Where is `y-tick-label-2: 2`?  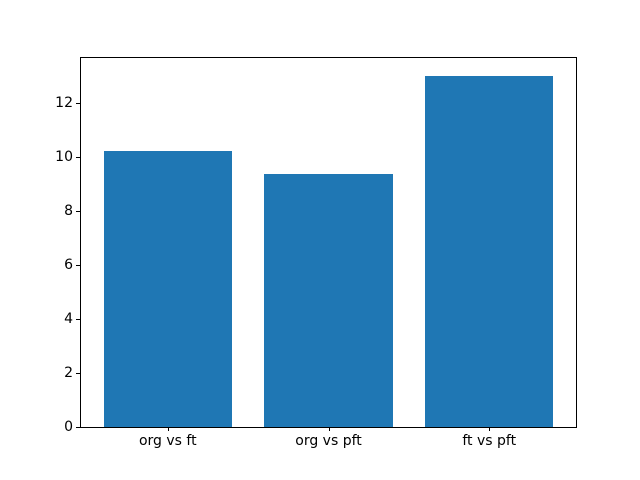
y-tick-label-2: 2 is located at coordinates (68, 372).